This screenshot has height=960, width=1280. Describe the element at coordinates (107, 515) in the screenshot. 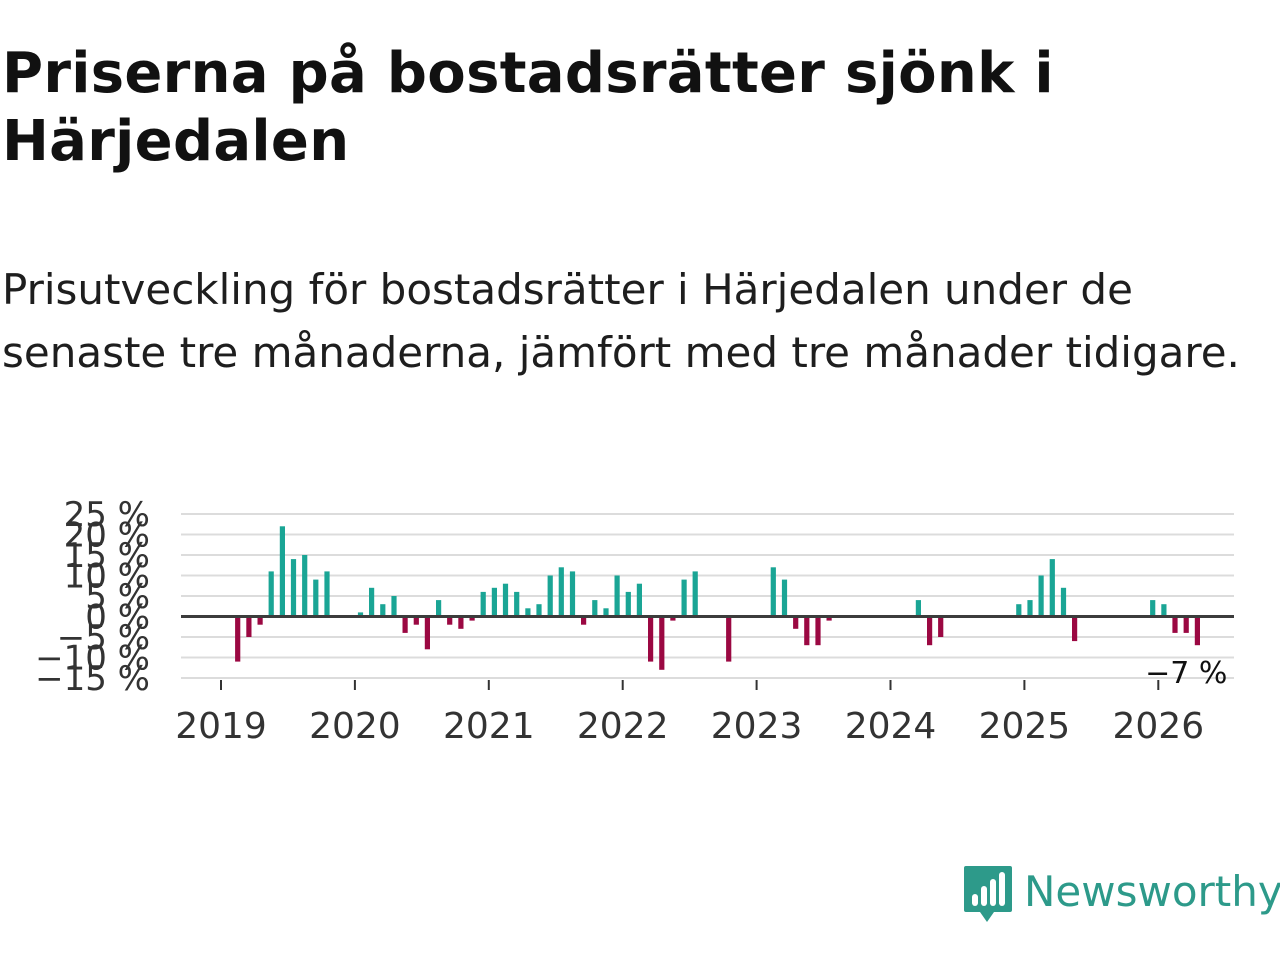

I see `y-tick-label: 25 %` at that location.